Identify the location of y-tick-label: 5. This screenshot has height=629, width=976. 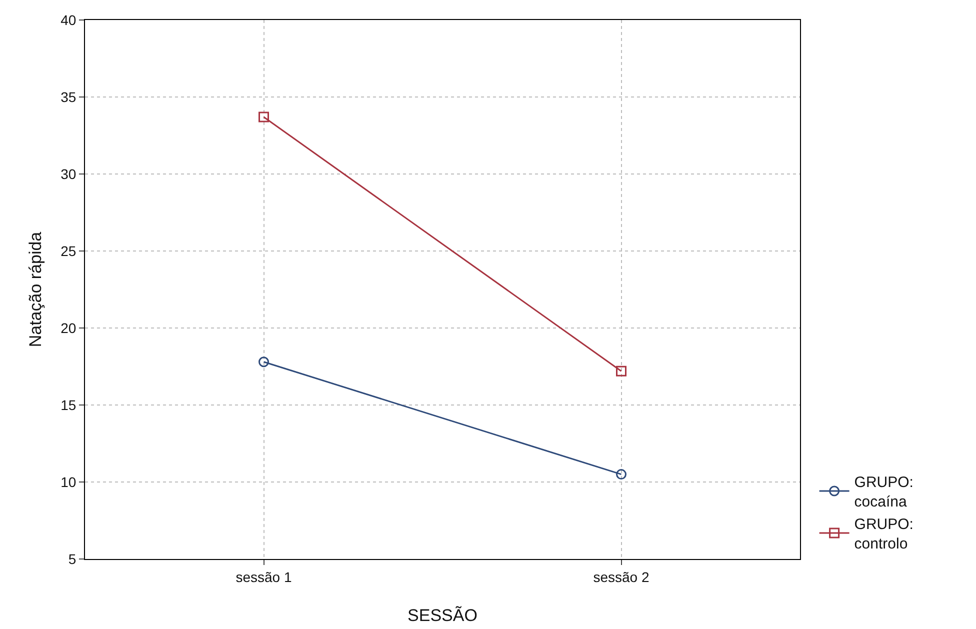
(72, 558).